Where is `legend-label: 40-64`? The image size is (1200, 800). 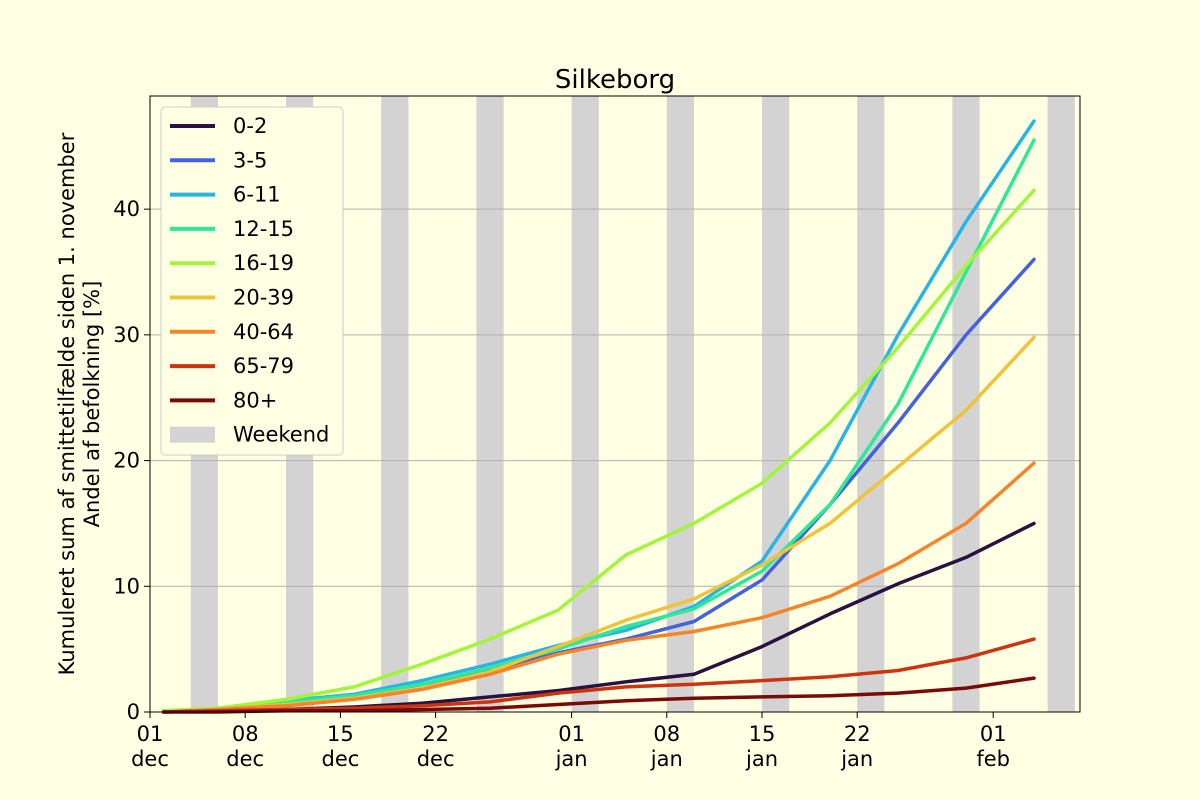 legend-label: 40-64 is located at coordinates (263, 332).